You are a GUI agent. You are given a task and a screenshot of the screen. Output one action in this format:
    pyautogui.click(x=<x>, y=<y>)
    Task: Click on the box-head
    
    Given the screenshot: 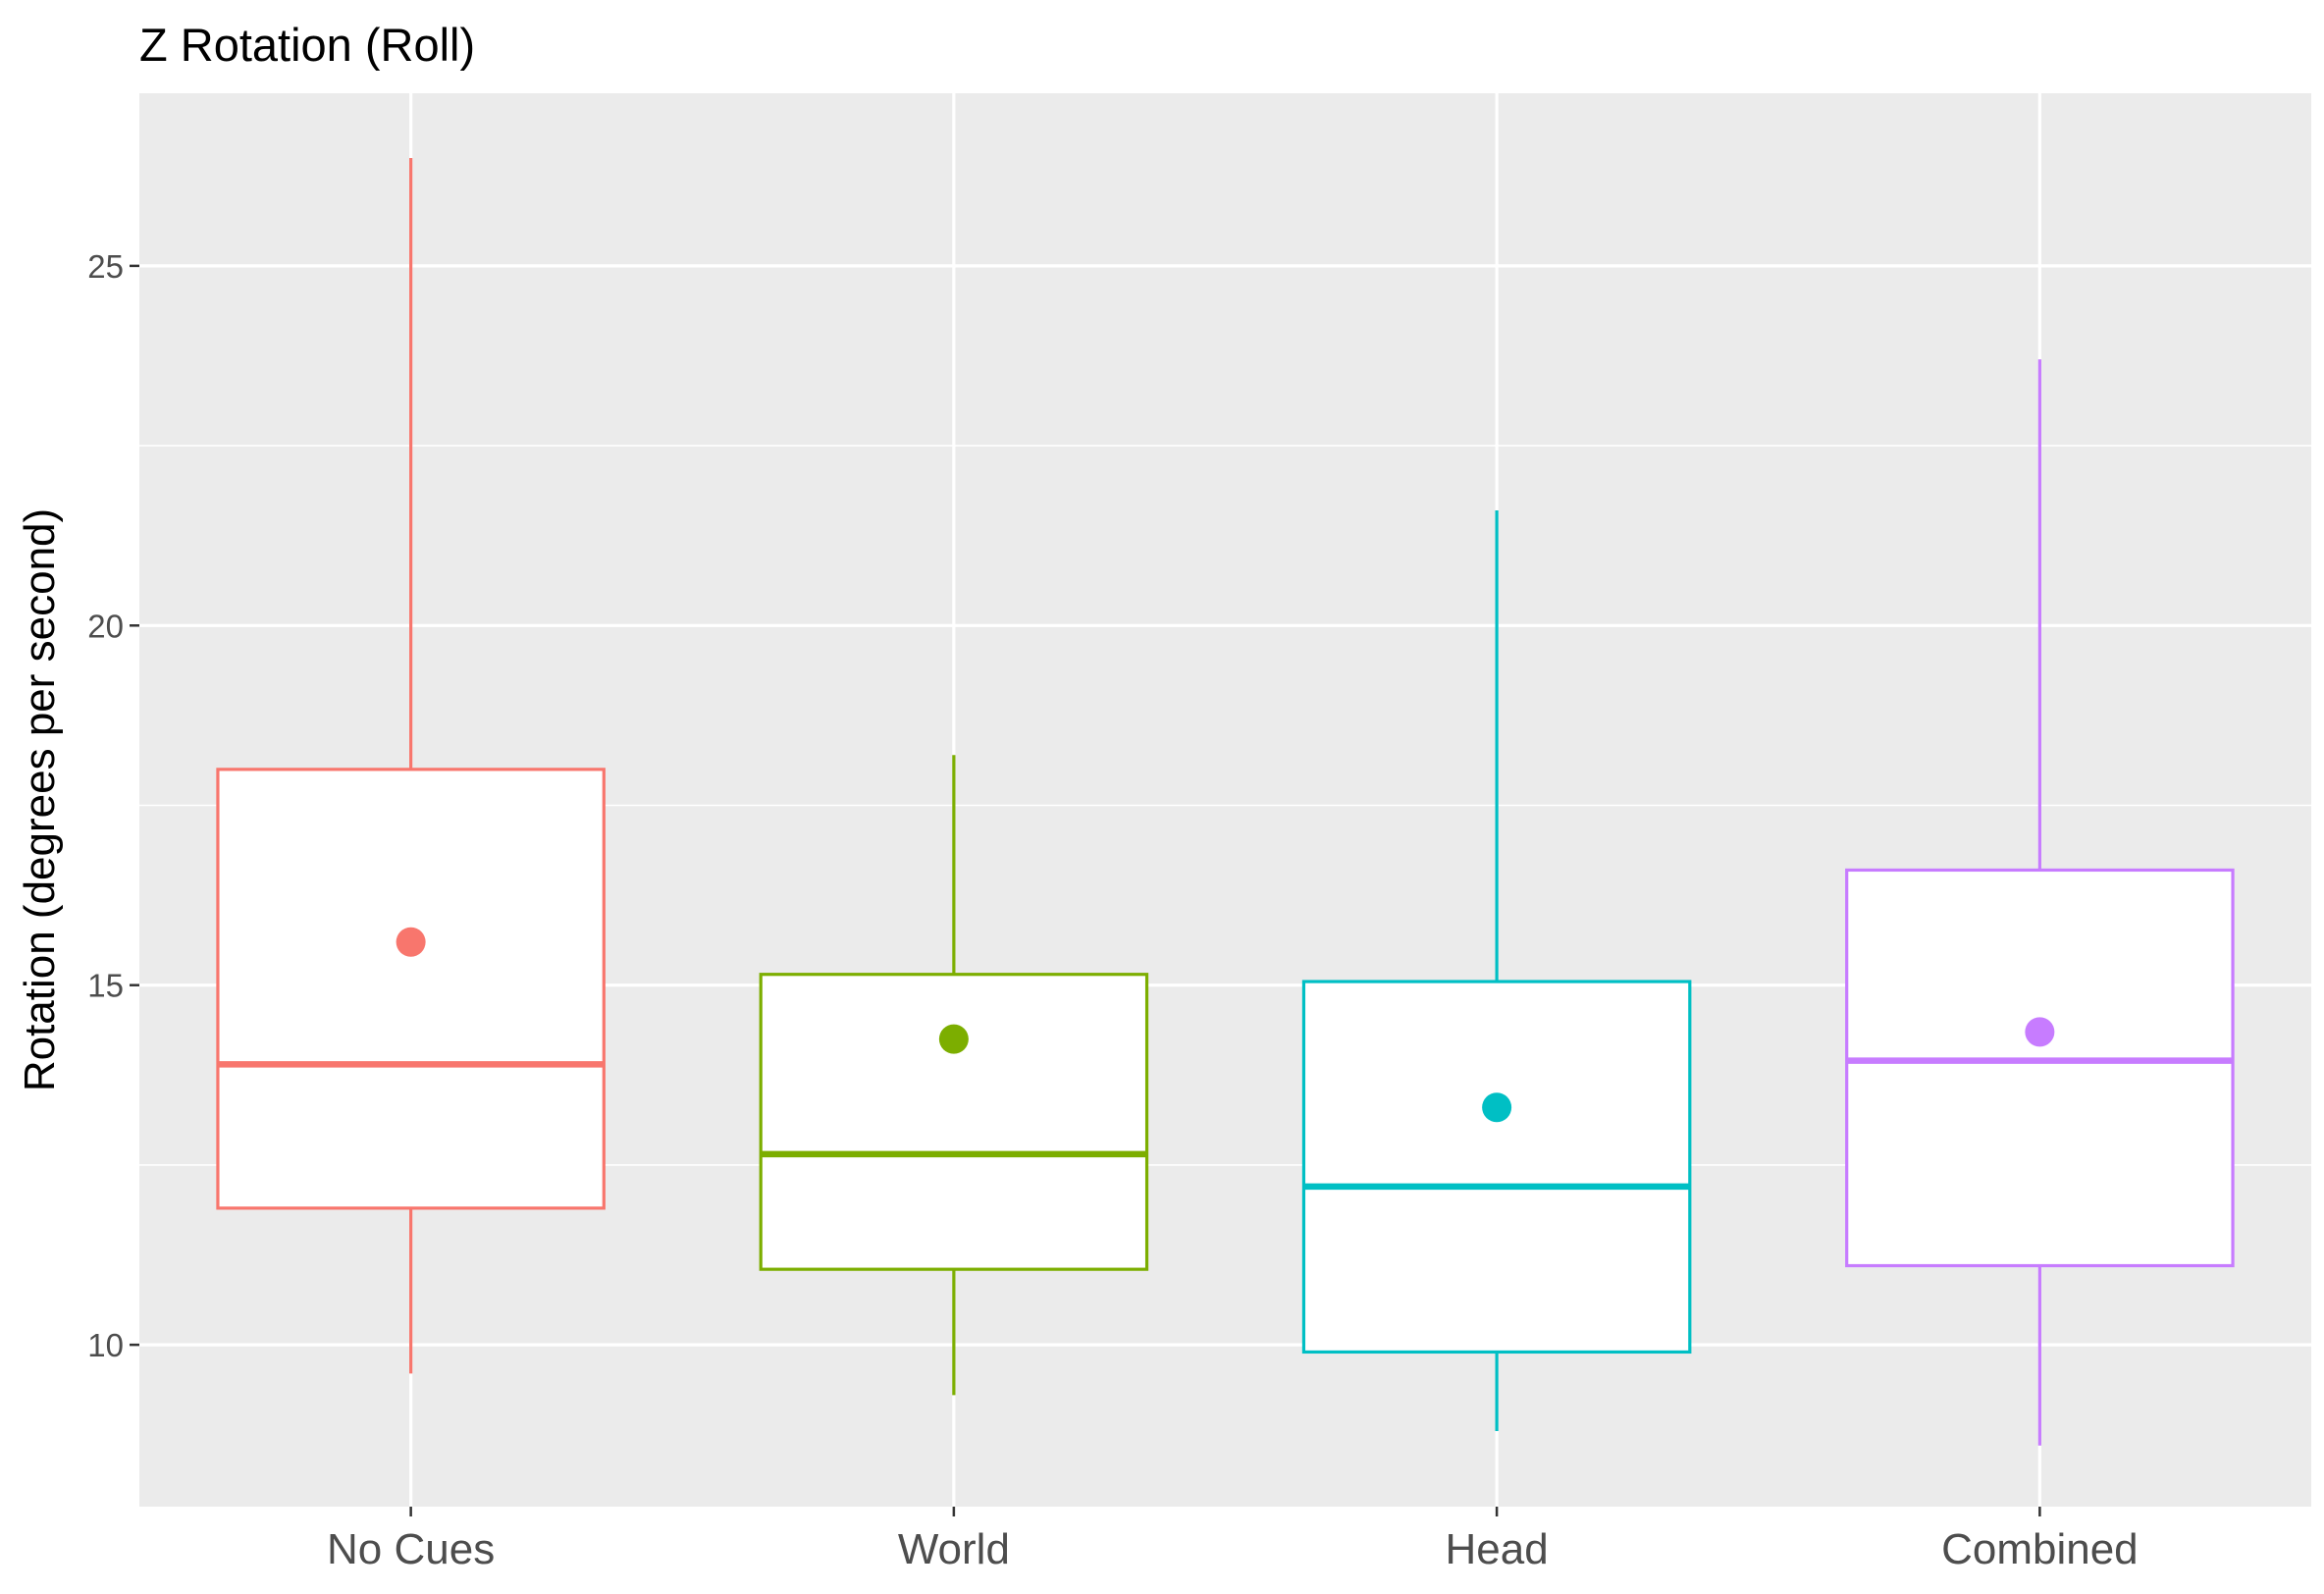 What is the action you would take?
    pyautogui.click(x=1496, y=971)
    